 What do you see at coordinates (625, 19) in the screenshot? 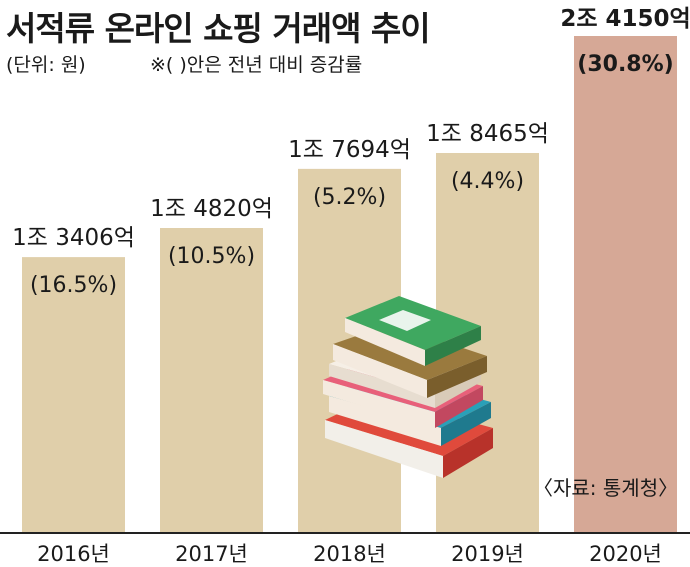
I see `value-label: 2조 4150억` at bounding box center [625, 19].